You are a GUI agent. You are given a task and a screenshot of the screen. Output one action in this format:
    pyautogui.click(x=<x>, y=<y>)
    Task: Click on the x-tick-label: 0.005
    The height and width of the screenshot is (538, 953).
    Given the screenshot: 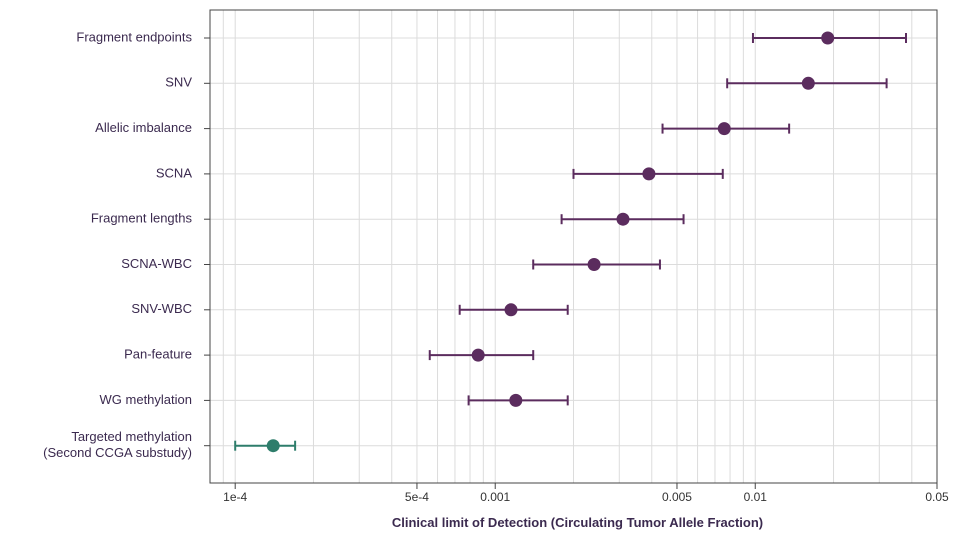 What is the action you would take?
    pyautogui.click(x=677, y=497)
    